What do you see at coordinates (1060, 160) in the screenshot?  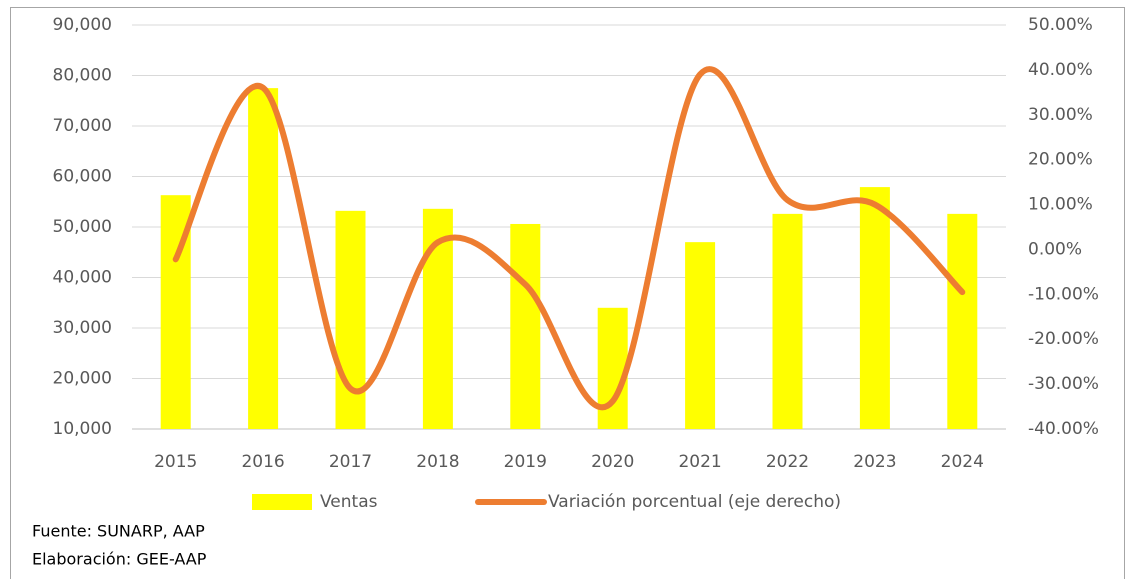 I see `y2-tick-label: 20.00%` at bounding box center [1060, 160].